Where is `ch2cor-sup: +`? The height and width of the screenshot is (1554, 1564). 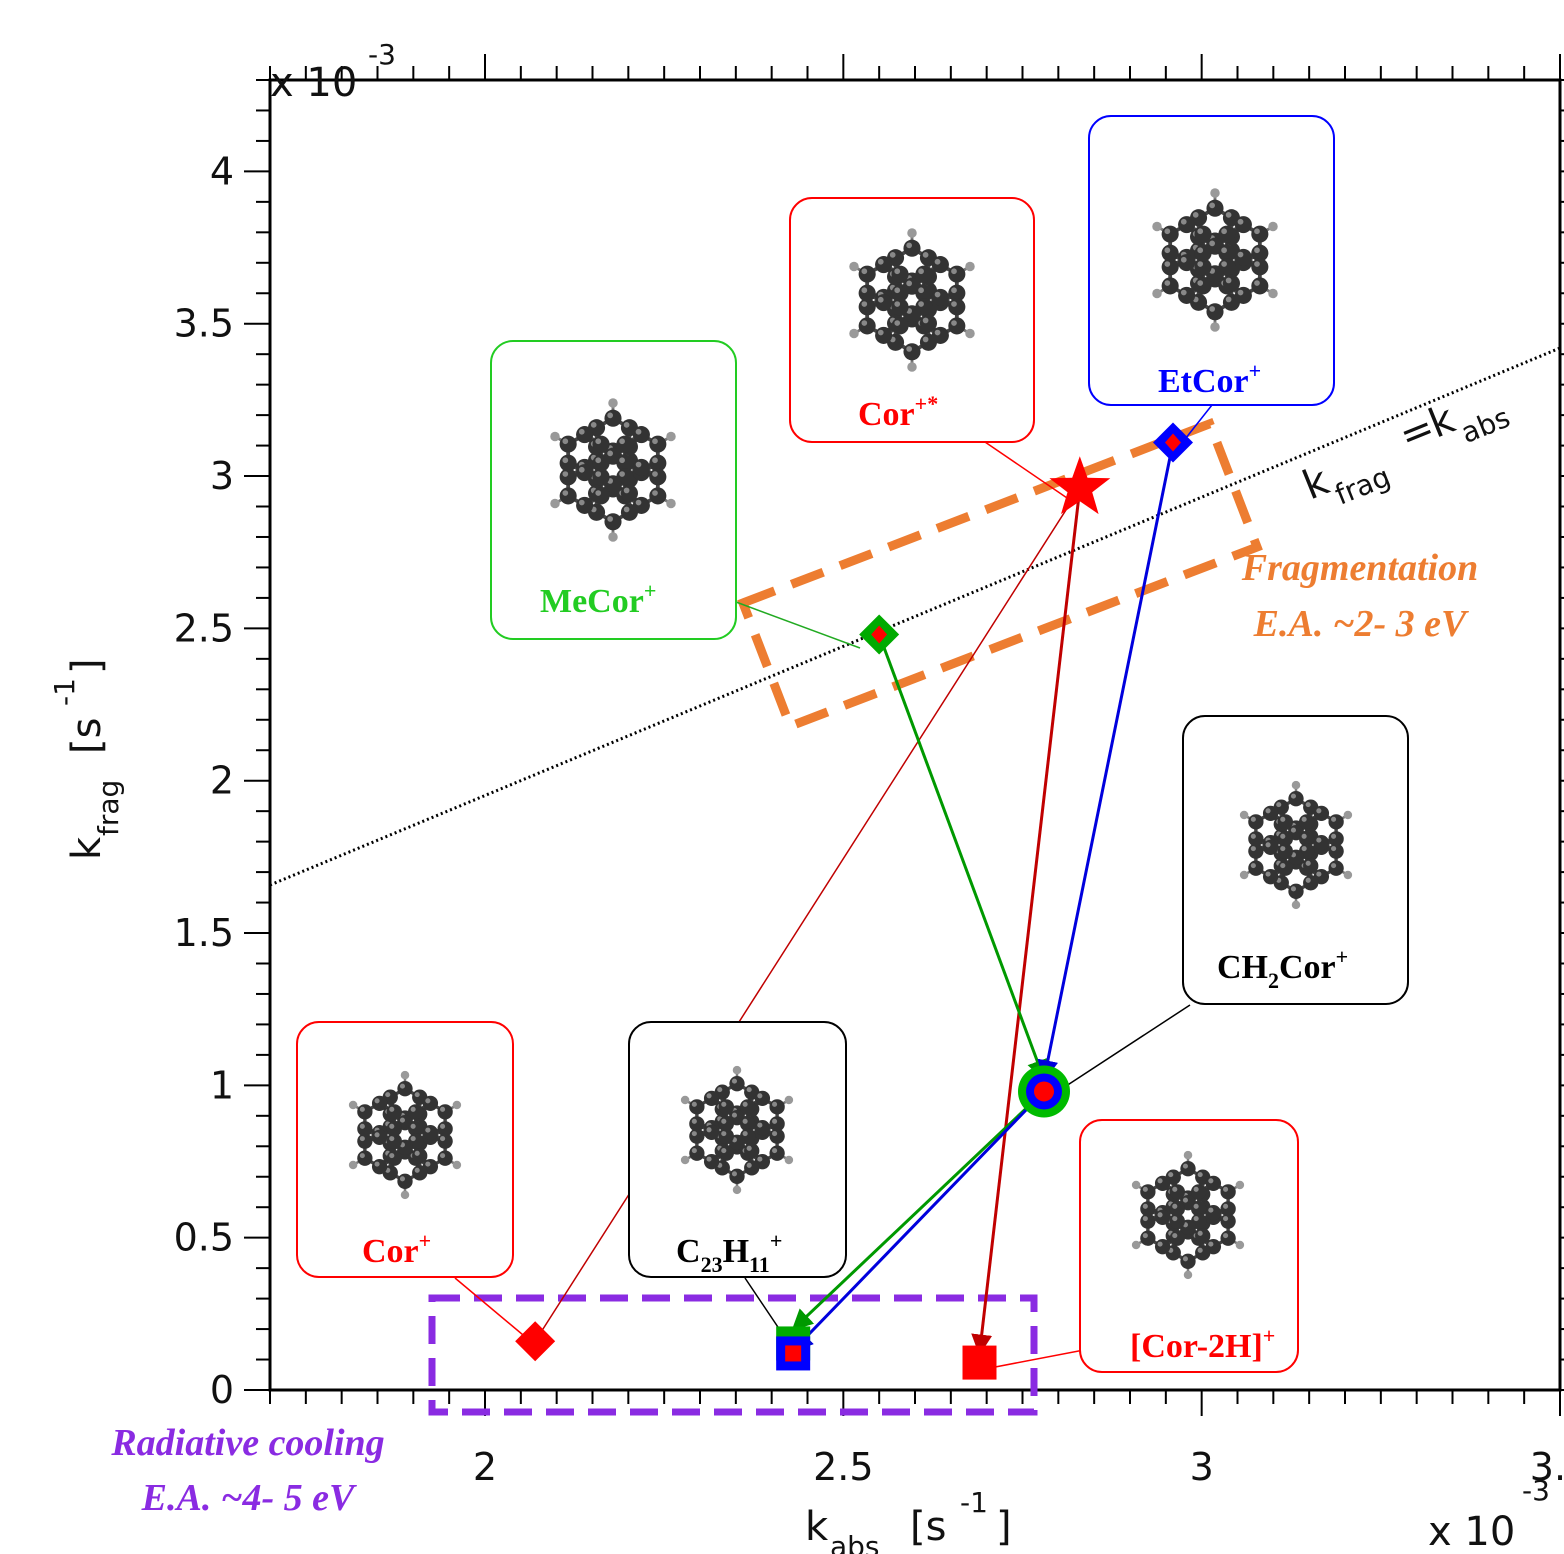 ch2cor-sup: + is located at coordinates (1342, 956).